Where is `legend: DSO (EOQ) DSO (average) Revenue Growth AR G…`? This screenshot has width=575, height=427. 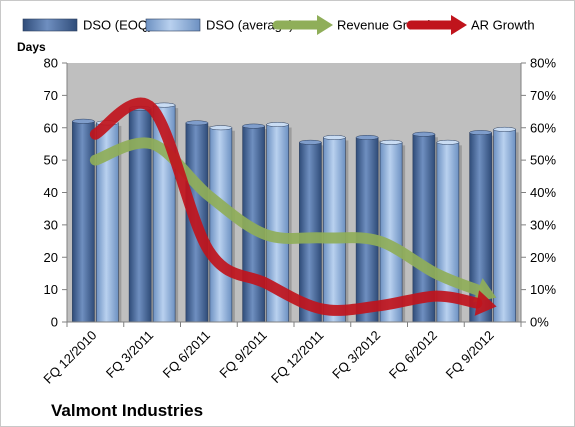 legend: DSO (EOQ) DSO (average) Revenue Growth AR G… is located at coordinates (278, 25).